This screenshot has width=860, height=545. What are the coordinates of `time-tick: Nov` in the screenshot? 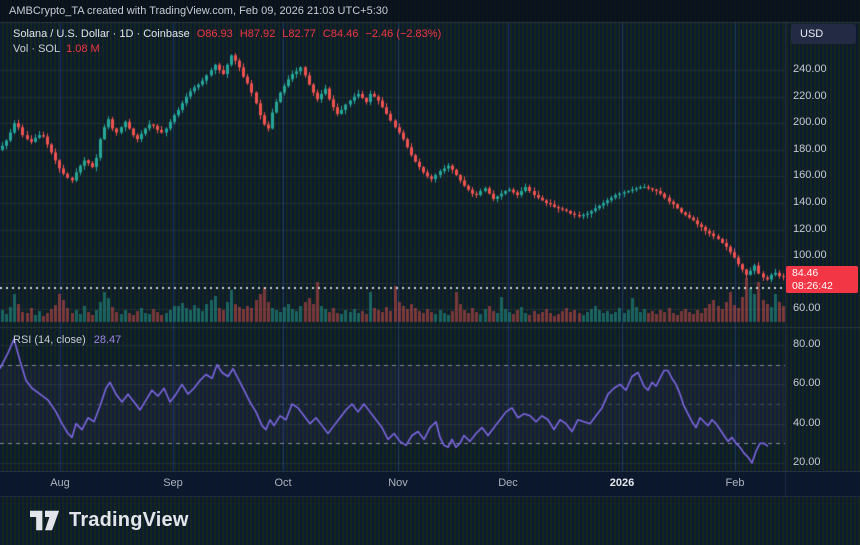 It's located at (398, 483).